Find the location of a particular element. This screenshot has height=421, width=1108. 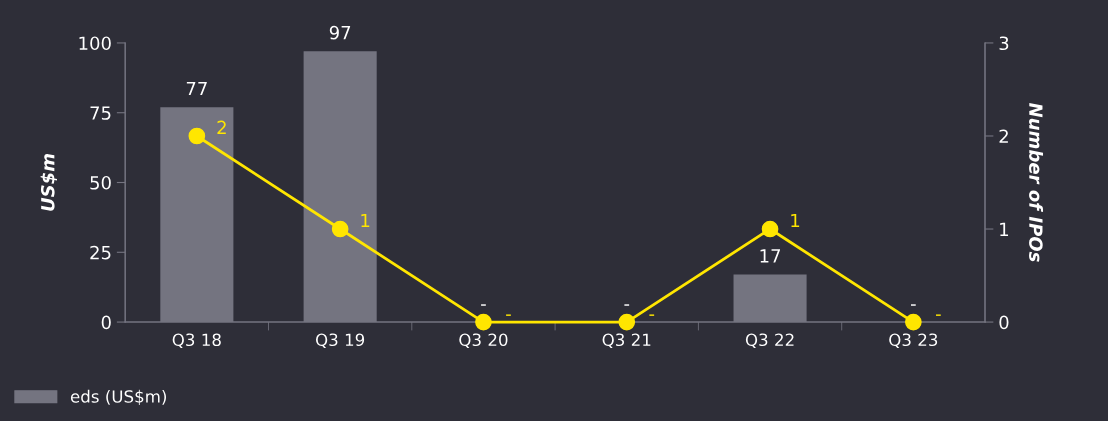

data-label: 17 is located at coordinates (770, 256).